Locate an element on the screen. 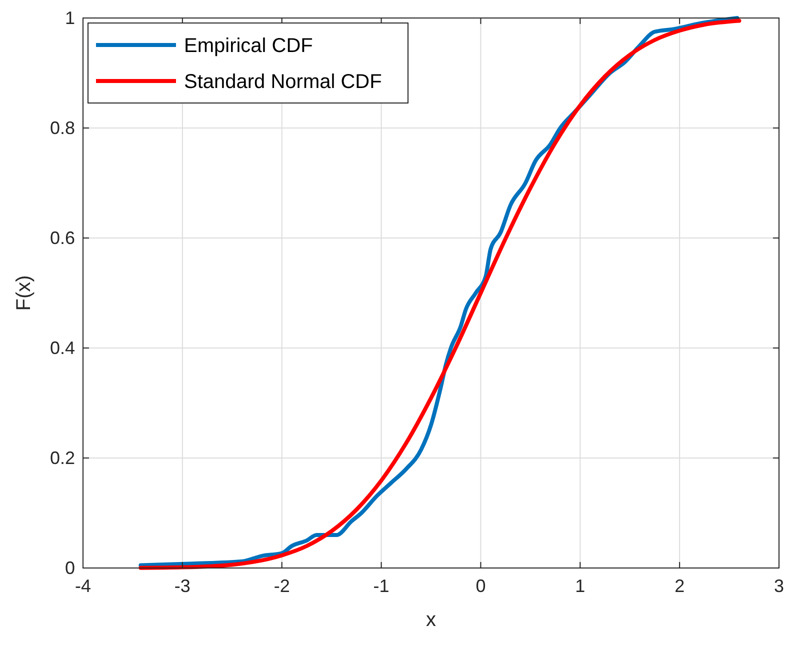  x-tick-label: -2 is located at coordinates (282, 586).